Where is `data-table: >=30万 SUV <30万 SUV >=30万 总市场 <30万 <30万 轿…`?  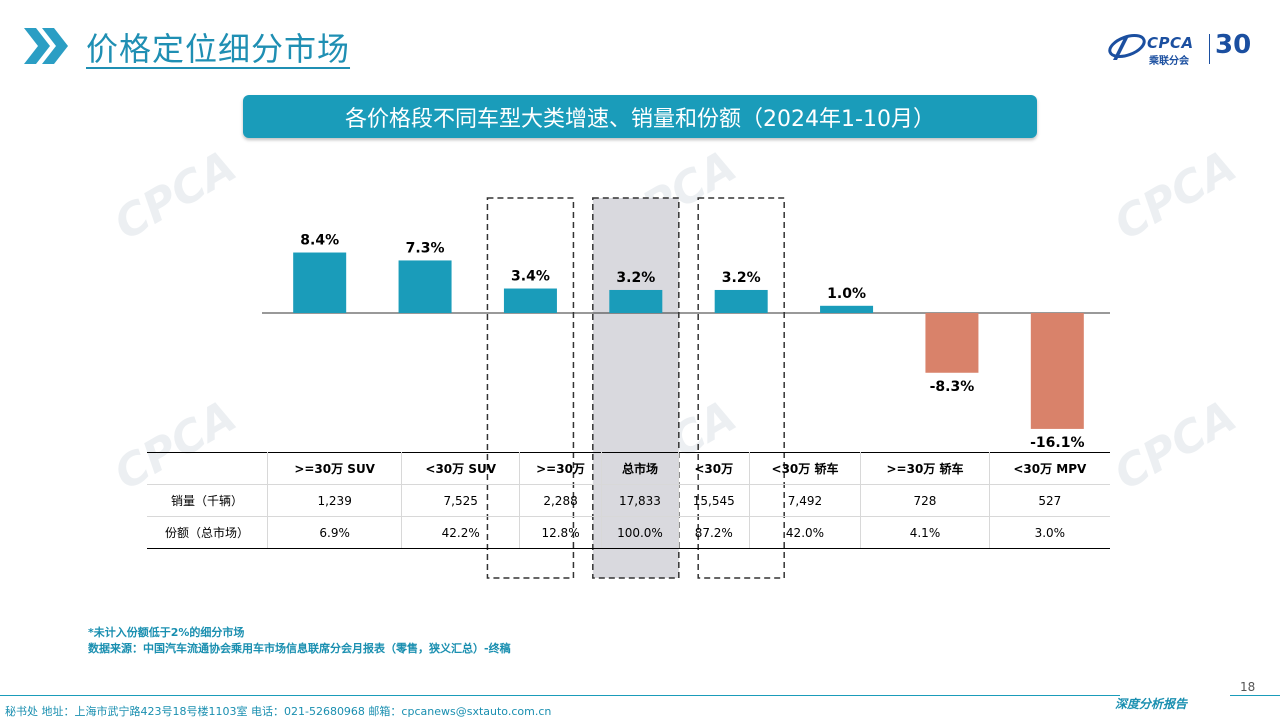 data-table: >=30万 SUV <30万 SUV >=30万 总市场 <30万 <30万 轿… is located at coordinates (628, 500).